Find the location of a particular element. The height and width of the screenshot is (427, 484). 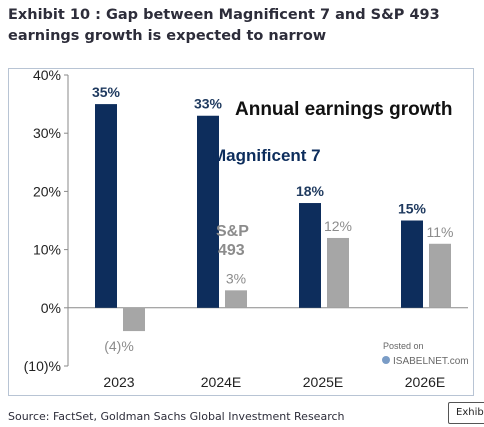

data-label-magnificent-7: 35% is located at coordinates (106, 92).